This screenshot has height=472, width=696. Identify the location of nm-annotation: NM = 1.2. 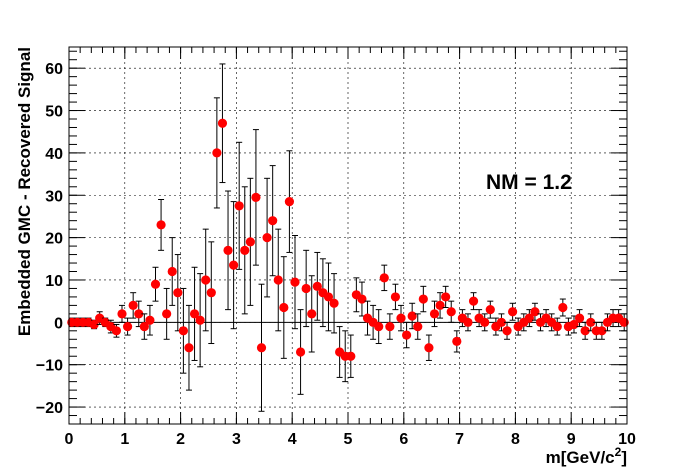
(529, 182).